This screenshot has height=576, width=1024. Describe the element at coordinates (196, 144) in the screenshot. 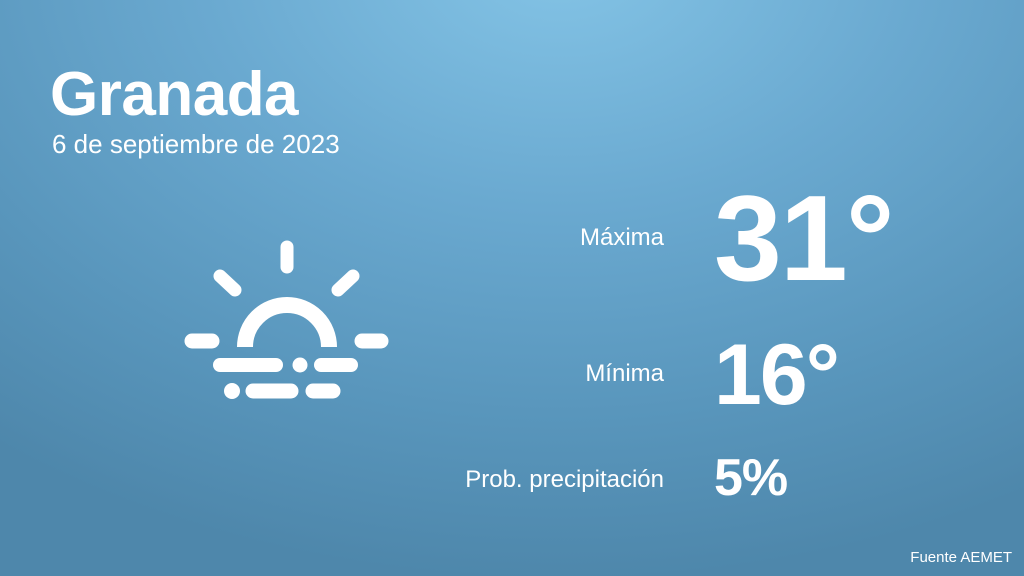

I see `forecast-date: 6 de septiembre de 2023` at that location.